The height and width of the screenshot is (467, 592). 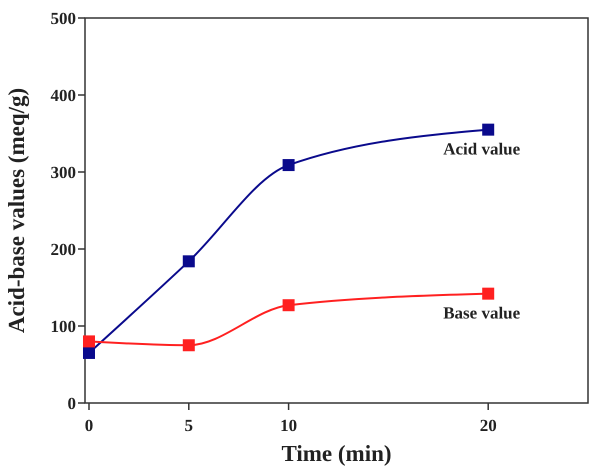 I want to click on y-tick-label: 500, so click(x=63, y=18).